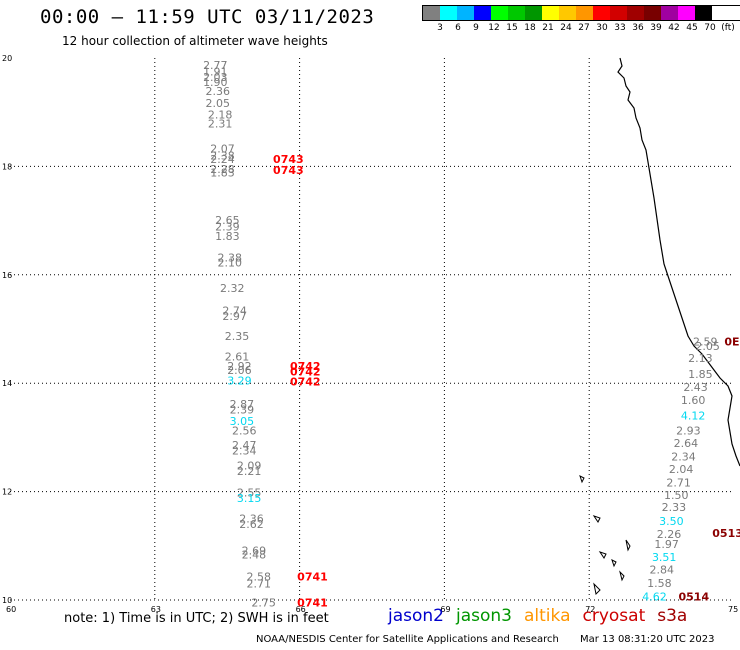 This screenshot has height=650, width=740. What do you see at coordinates (584, 28) in the screenshot?
I see `legend-tick-label: 27` at bounding box center [584, 28].